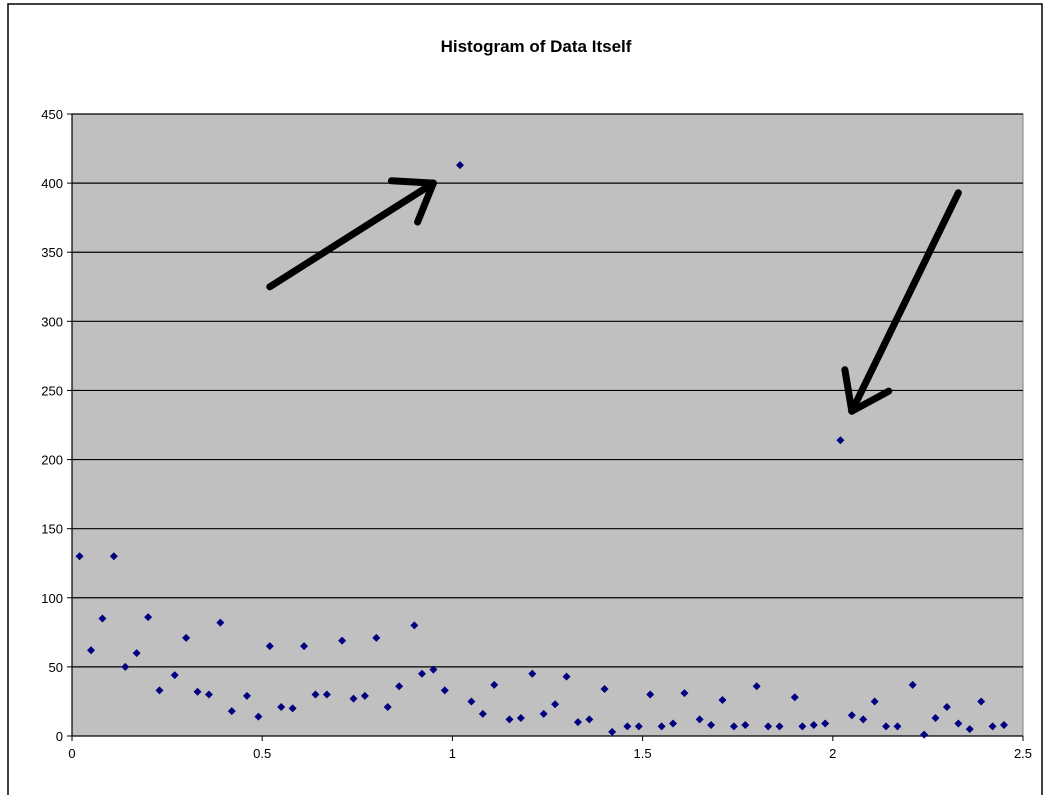 The image size is (1048, 800). Describe the element at coordinates (71, 753) in the screenshot. I see `x-tick-label: 0` at that location.